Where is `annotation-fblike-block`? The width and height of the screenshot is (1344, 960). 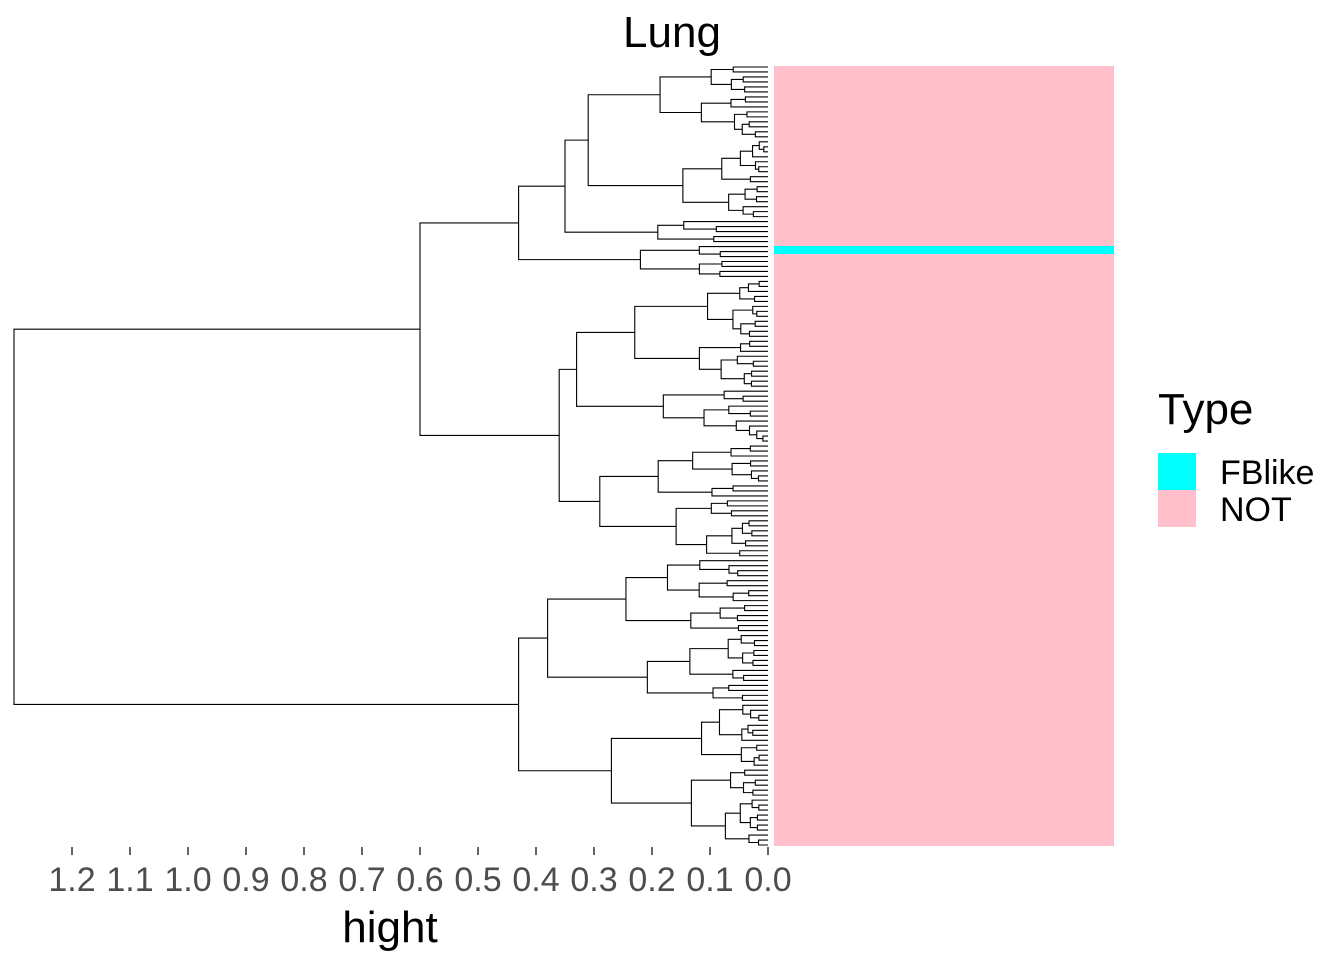
annotation-fblike-block is located at coordinates (944, 250).